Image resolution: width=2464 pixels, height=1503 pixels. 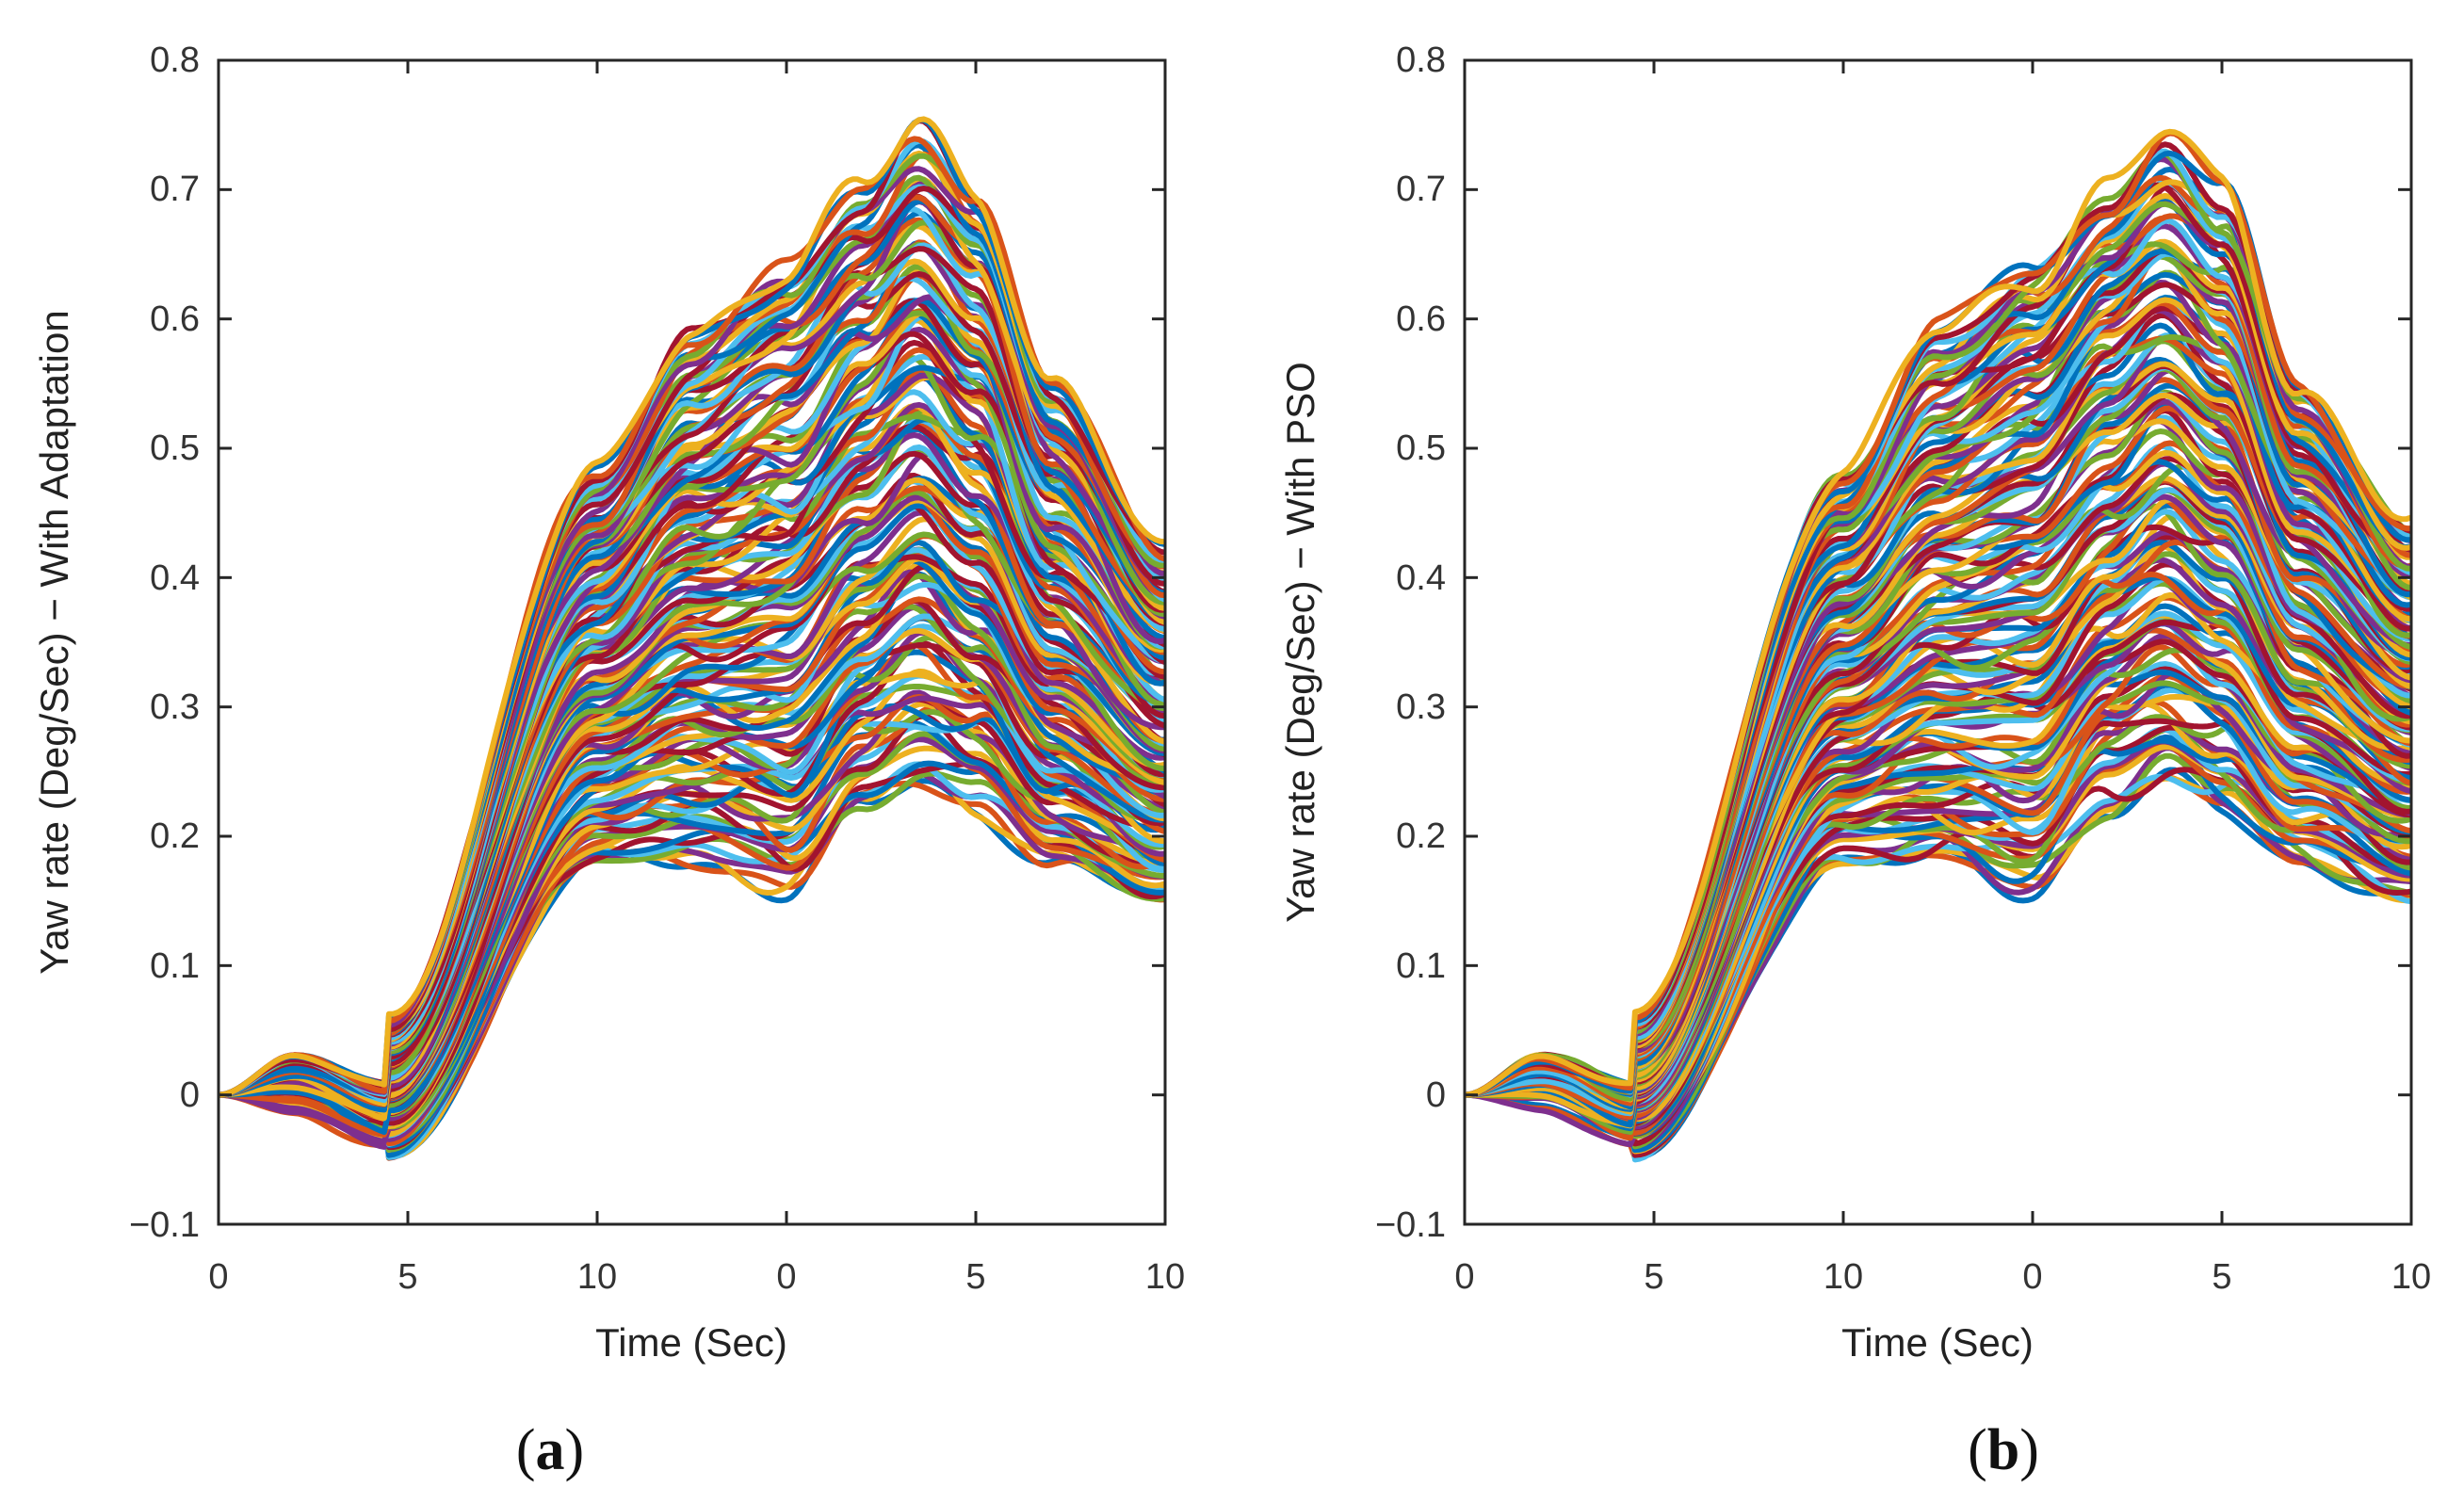 I want to click on panel-b-ytick-label: 0.2, so click(x=1421, y=836).